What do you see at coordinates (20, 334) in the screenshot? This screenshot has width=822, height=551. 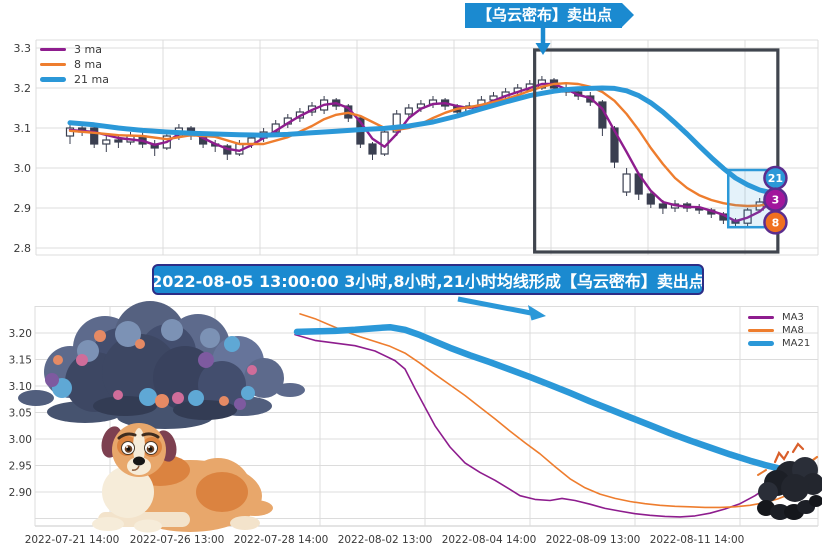 I see `y-tick-label: 3.20` at bounding box center [20, 334].